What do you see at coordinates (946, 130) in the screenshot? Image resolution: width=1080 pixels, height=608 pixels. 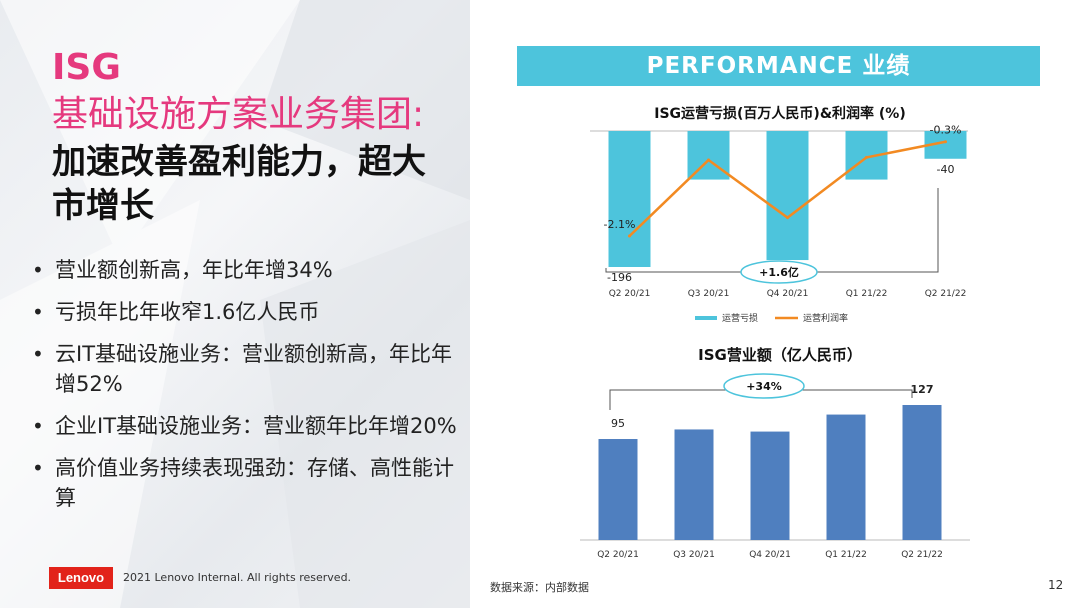 I see `margin-value-label: -0.3%` at bounding box center [946, 130].